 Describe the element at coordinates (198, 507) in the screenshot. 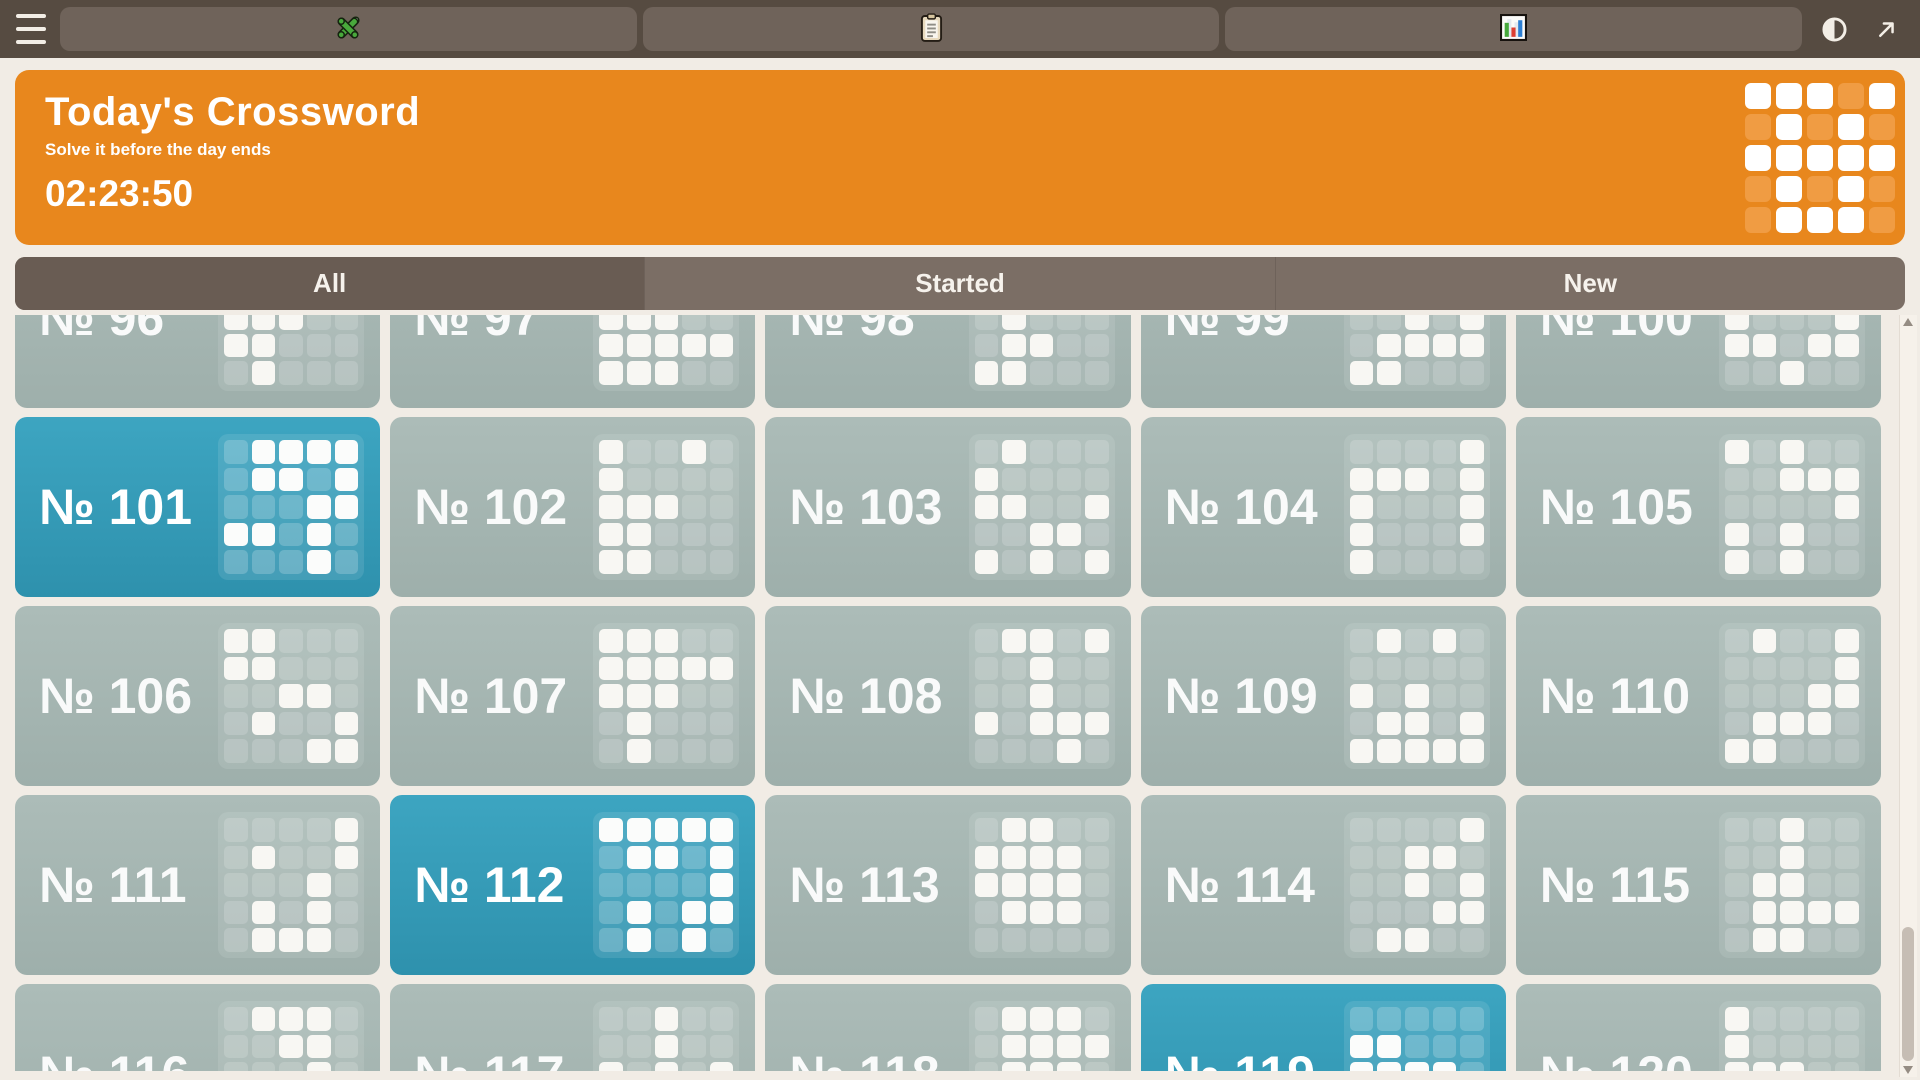

I see `puzzle-card-101: № 101` at that location.